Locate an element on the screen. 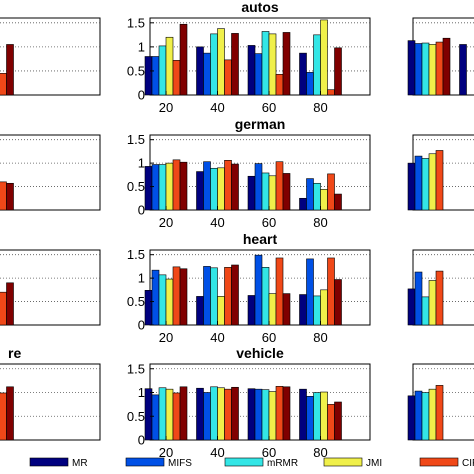 This screenshot has height=474, width=474. panel-9-ytick-label: 1 is located at coordinates (141, 392).